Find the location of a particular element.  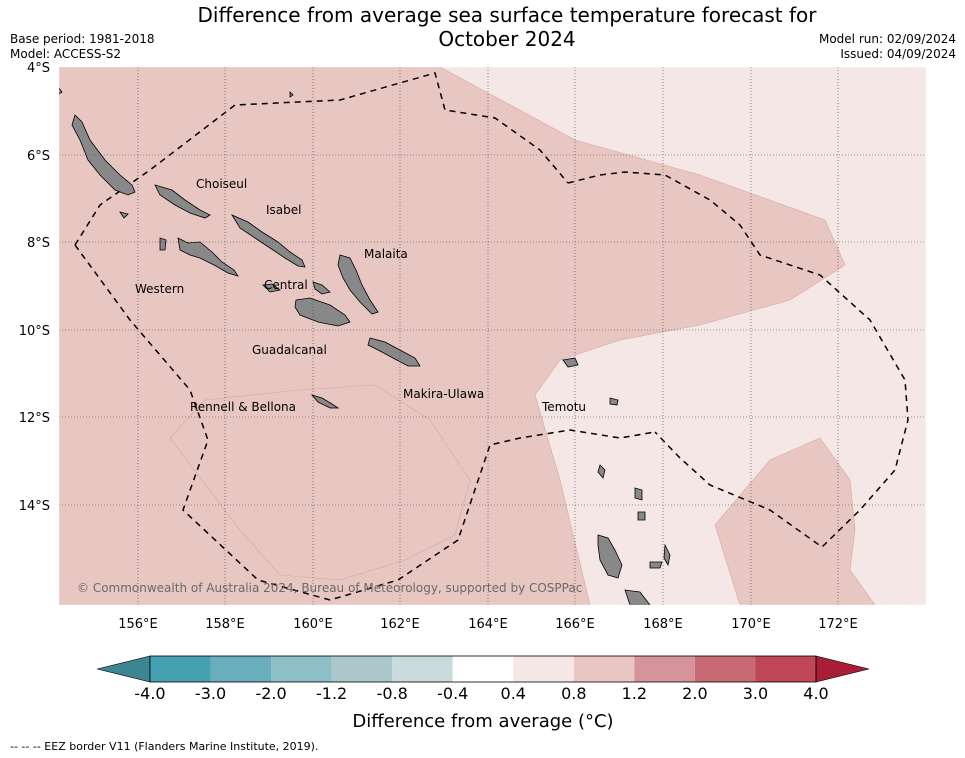

colorbar-outline is located at coordinates (483, 669).